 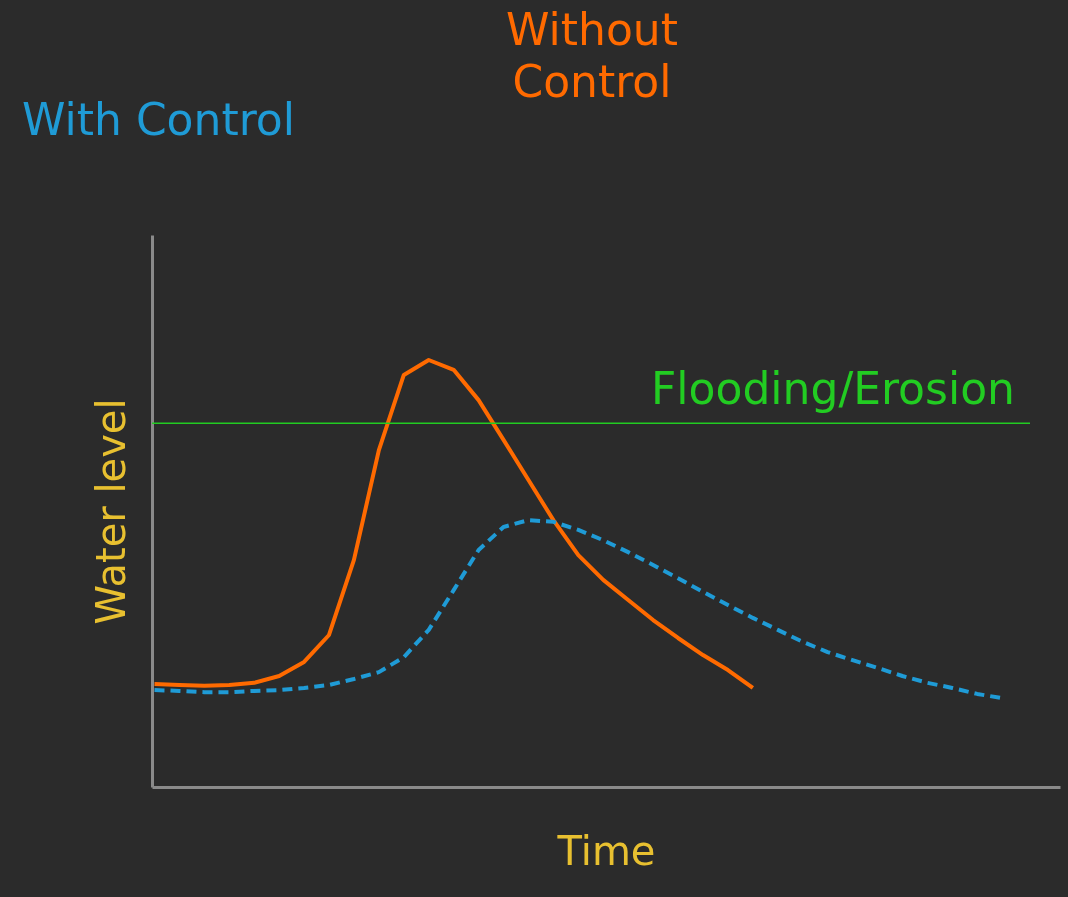 What do you see at coordinates (158, 119) in the screenshot?
I see `text: With Control` at bounding box center [158, 119].